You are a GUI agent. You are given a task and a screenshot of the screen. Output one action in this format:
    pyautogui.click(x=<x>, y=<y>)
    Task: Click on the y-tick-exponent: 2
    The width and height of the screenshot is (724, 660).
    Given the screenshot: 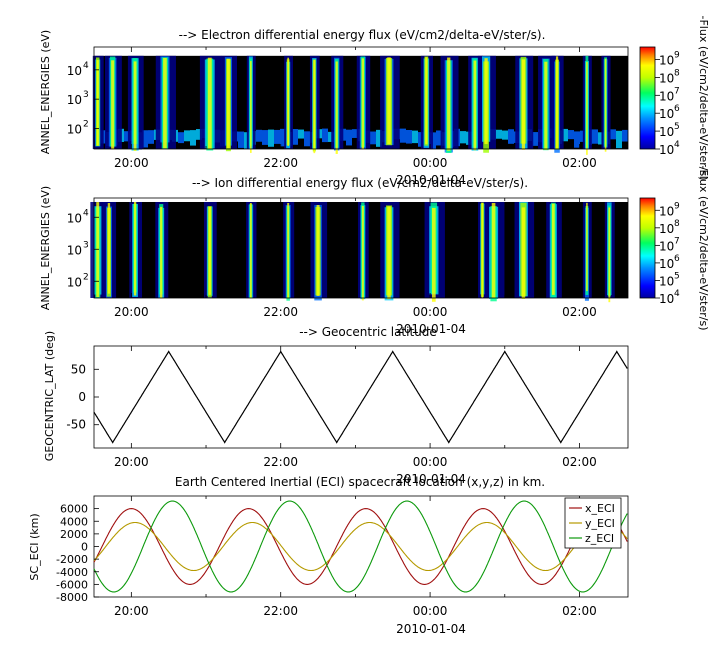 What is the action you would take?
    pyautogui.click(x=86, y=124)
    